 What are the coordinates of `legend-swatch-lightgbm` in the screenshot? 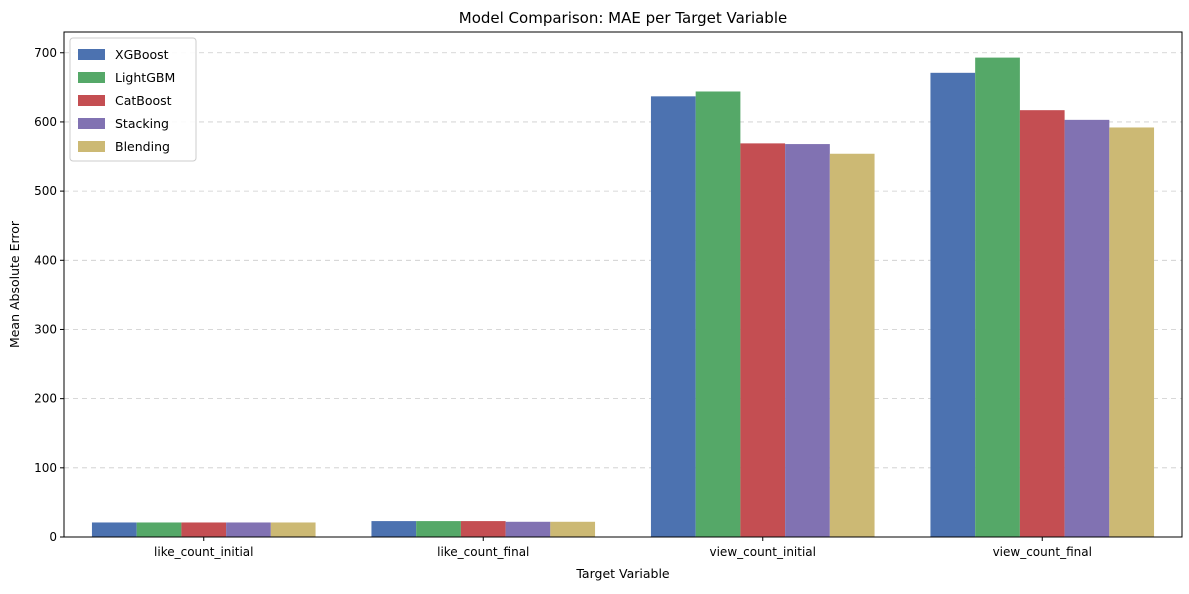 It's located at (91, 77).